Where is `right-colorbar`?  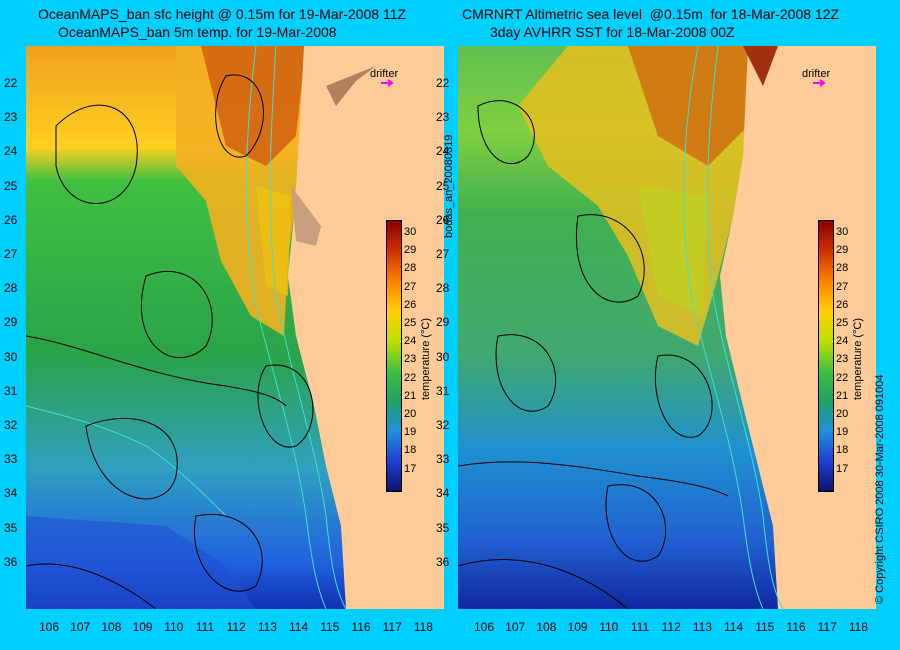
right-colorbar is located at coordinates (826, 356).